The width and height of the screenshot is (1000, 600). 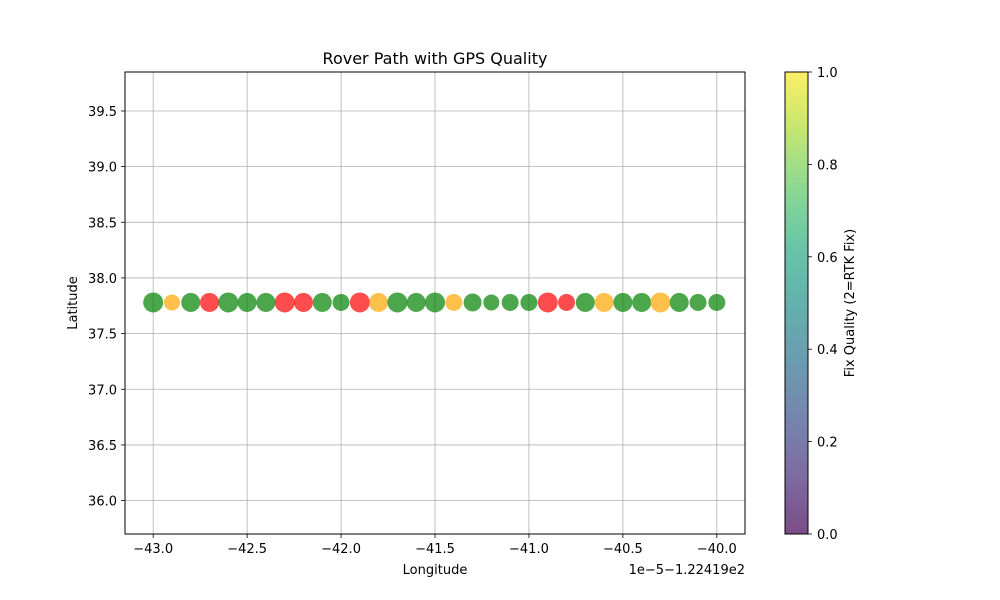 What do you see at coordinates (687, 570) in the screenshot?
I see `x-axis-offset-label: 1e−5−1.22419e2` at bounding box center [687, 570].